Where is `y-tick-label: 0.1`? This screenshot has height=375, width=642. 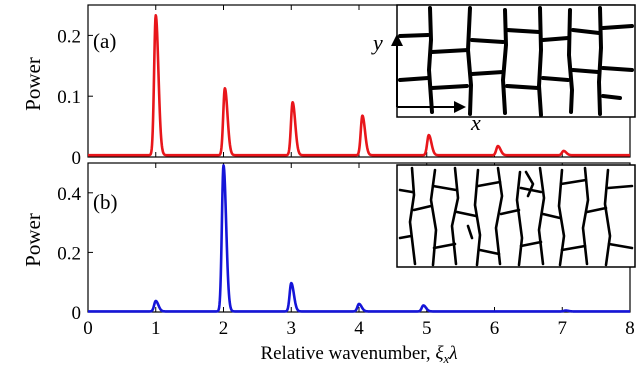 y-tick-label: 0.1 is located at coordinates (69, 97).